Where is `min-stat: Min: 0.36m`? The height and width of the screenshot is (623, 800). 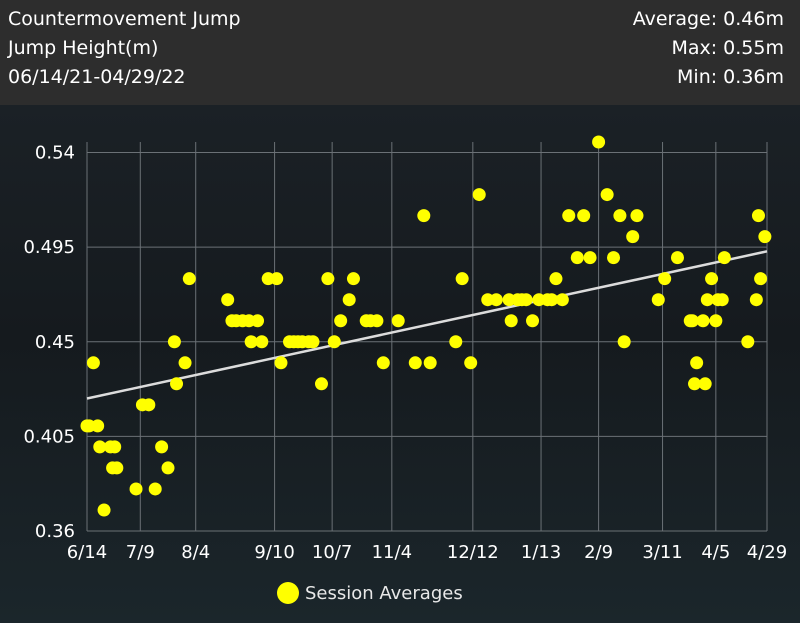
min-stat: Min: 0.36m is located at coordinates (730, 77).